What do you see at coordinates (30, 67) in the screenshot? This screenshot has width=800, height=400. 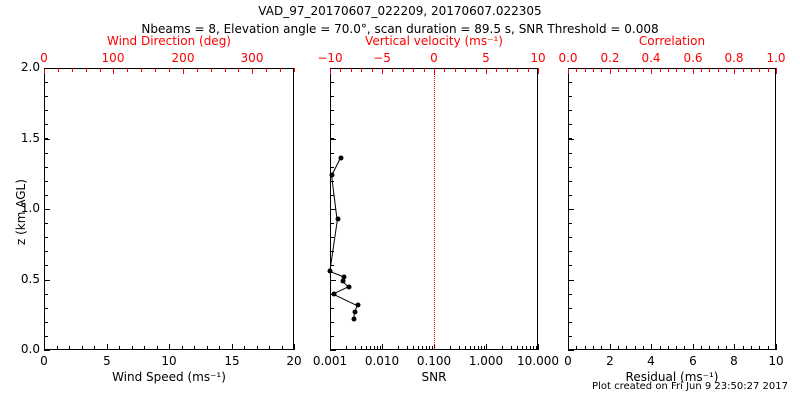 I see `yticklabel-4: 2.0` at bounding box center [30, 67].